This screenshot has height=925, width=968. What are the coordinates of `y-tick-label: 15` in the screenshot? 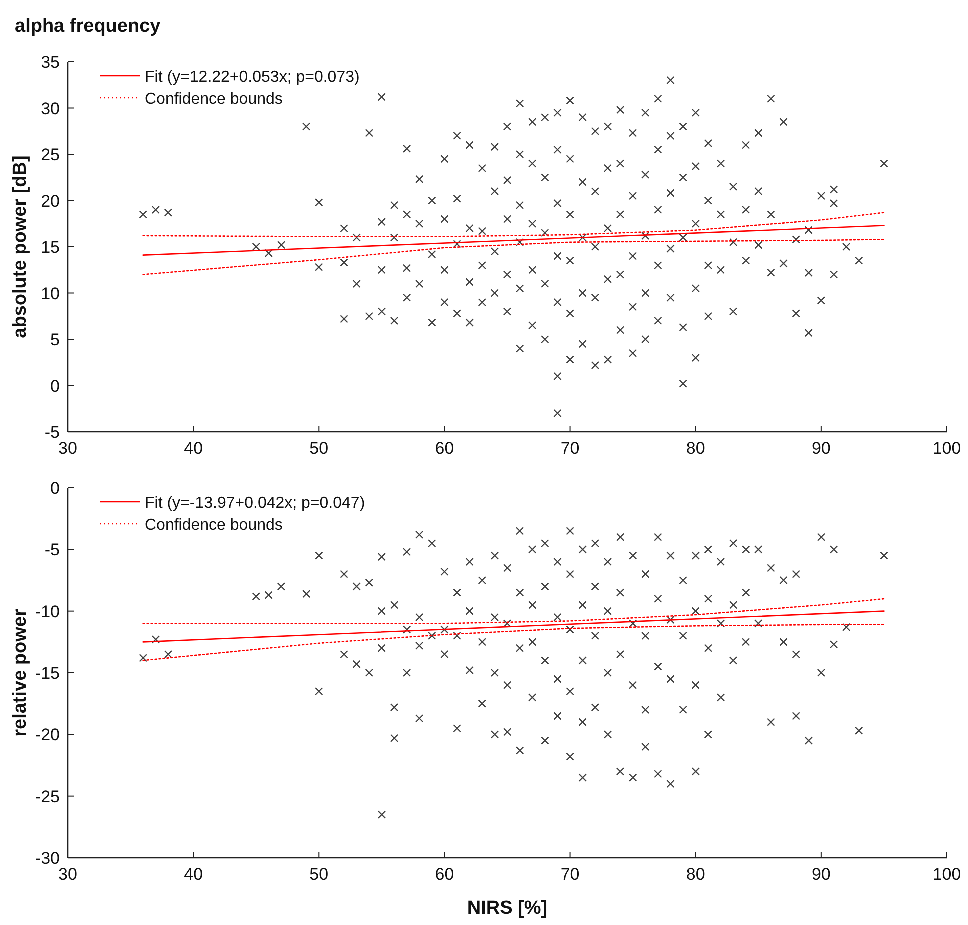 It's located at (50, 247).